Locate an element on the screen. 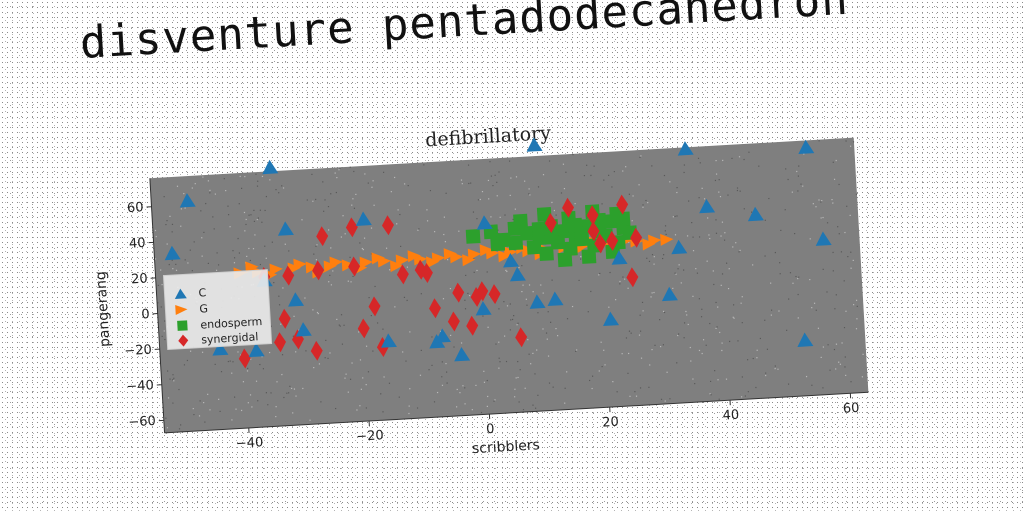 This screenshot has width=1024, height=512. point-endosperm is located at coordinates (623, 219).